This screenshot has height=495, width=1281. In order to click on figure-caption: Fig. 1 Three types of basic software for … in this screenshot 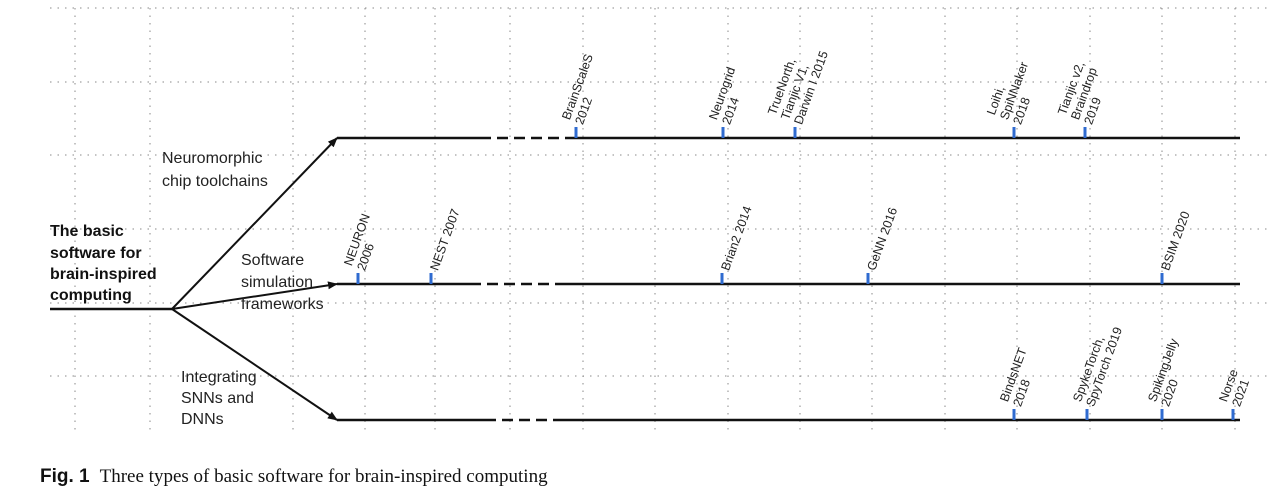, I will do `click(294, 477)`.